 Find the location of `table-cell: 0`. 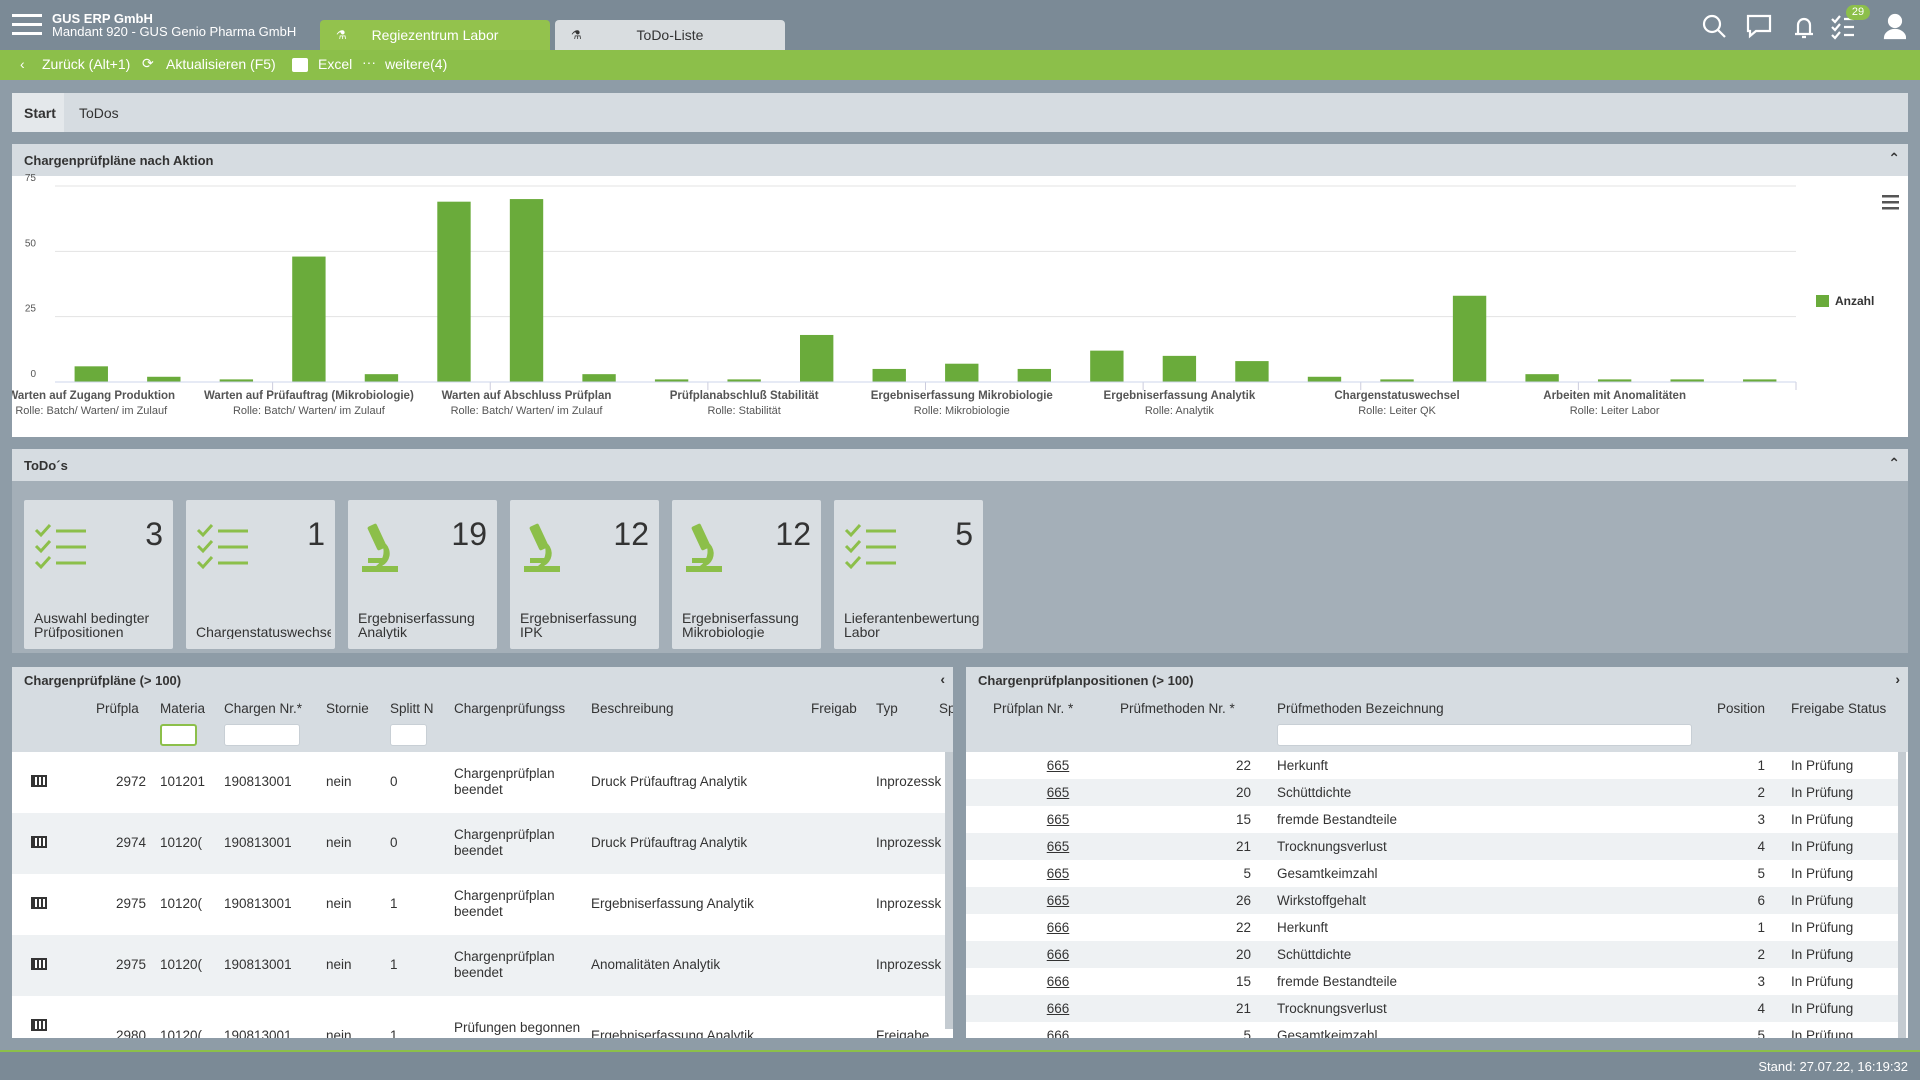

table-cell: 0 is located at coordinates (420, 781).